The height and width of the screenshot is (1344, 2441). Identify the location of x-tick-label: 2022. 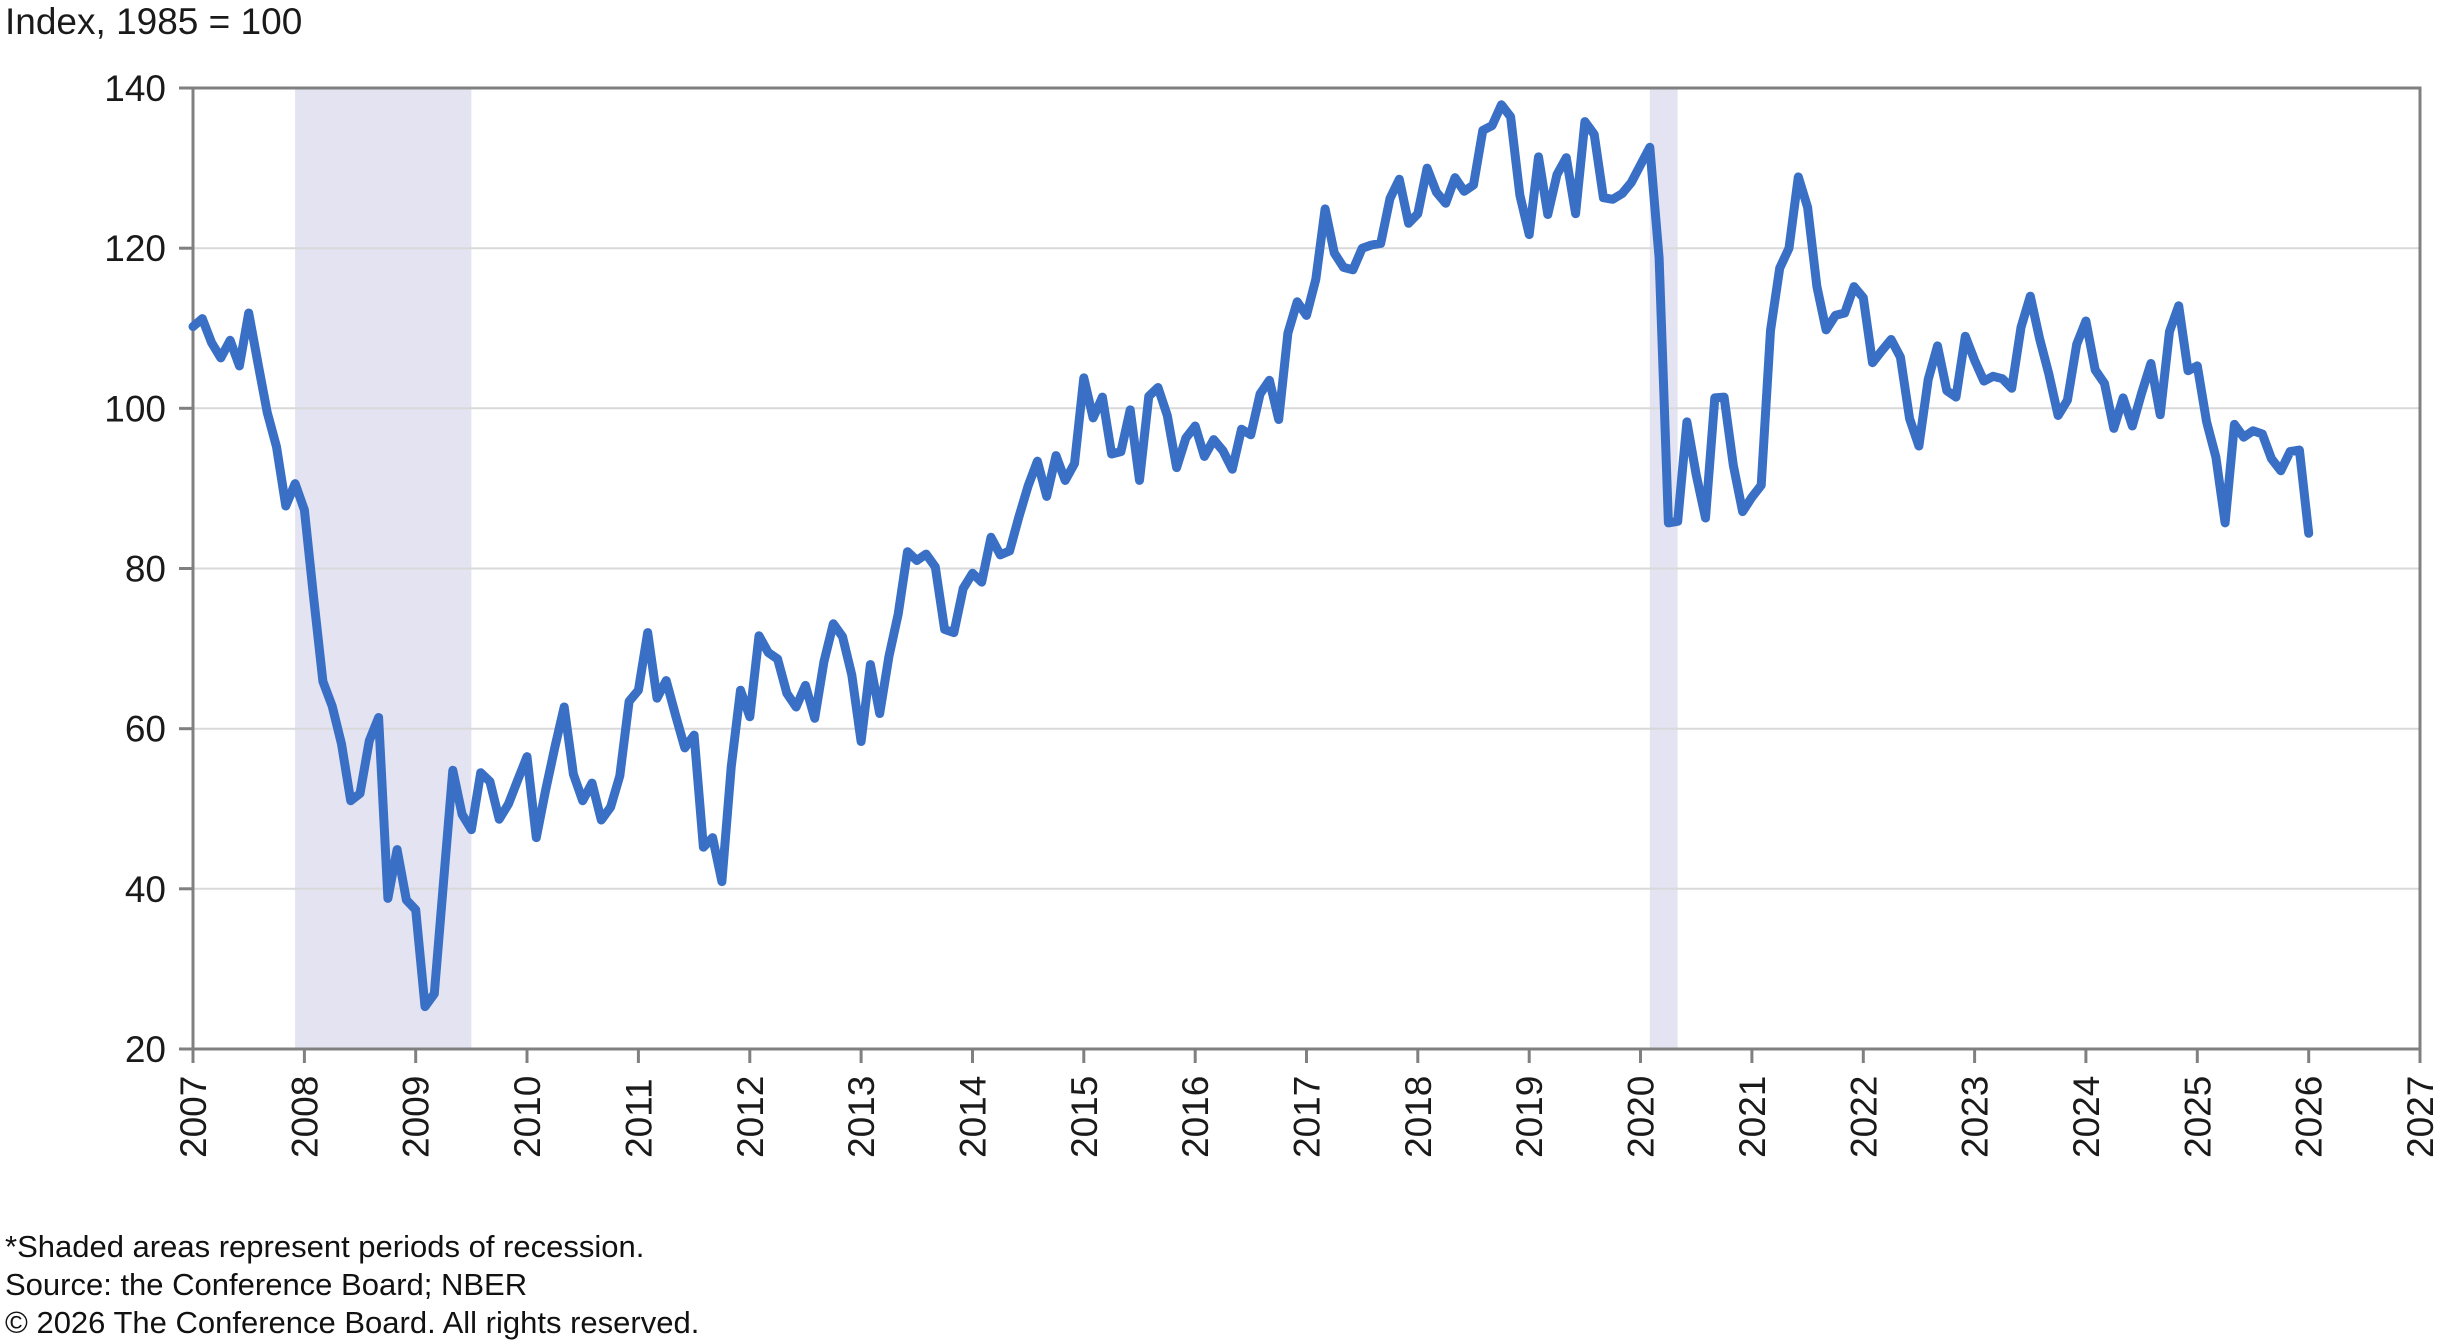
(1863, 1117).